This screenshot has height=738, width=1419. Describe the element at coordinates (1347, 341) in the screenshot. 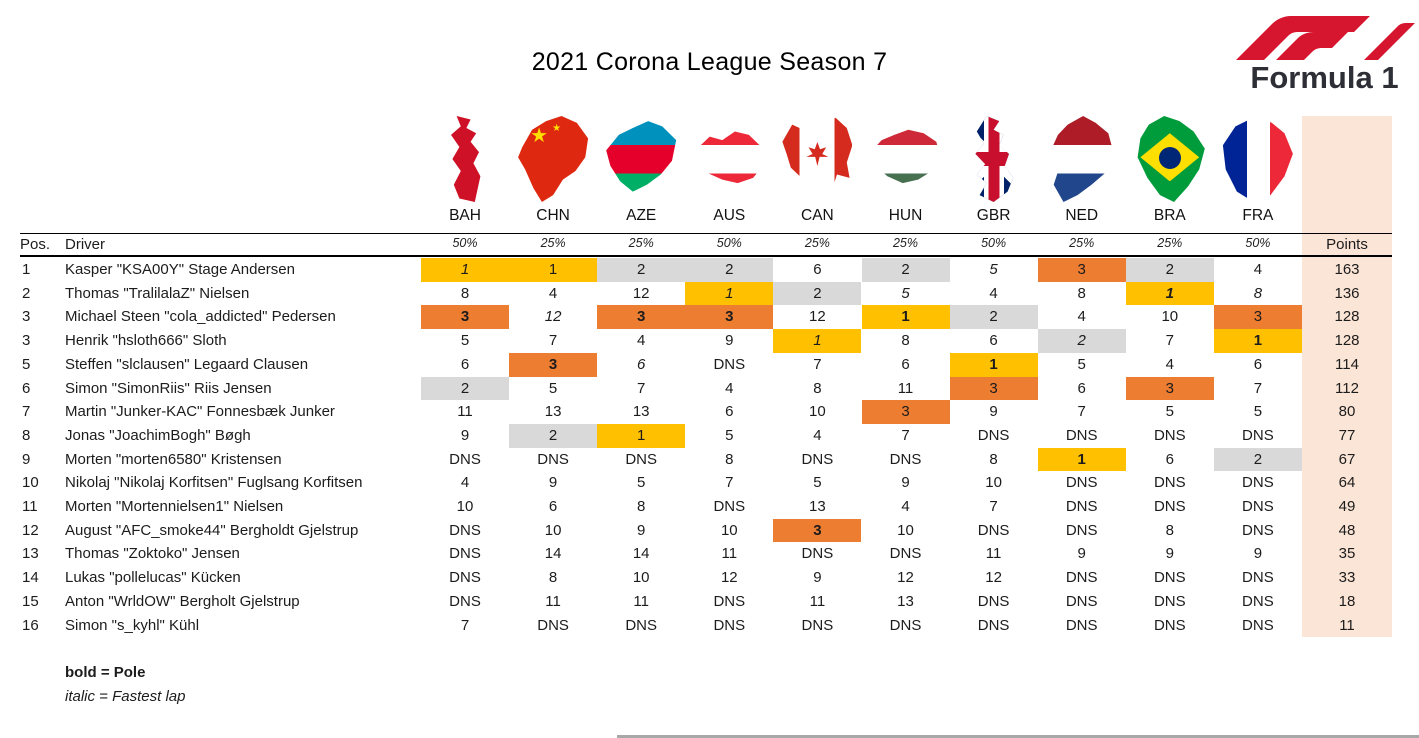

I see `points-cell: 128` at that location.